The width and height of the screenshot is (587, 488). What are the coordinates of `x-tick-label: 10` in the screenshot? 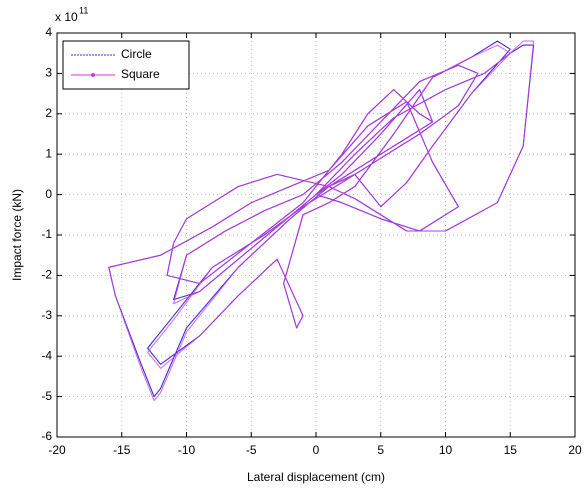 It's located at (446, 450).